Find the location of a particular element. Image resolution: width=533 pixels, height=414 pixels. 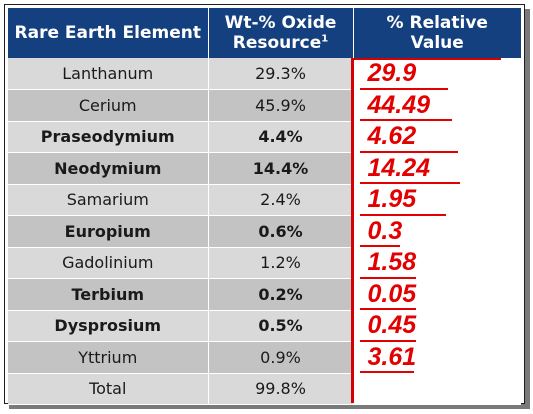

table-row: Europium 0.6% 0.3 is located at coordinates (264, 231).